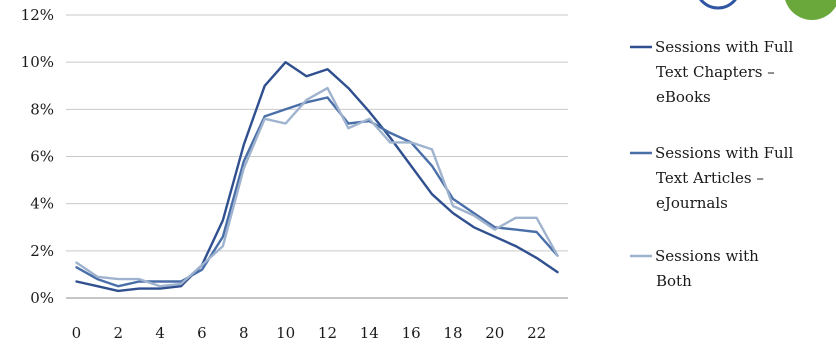  Describe the element at coordinates (707, 256) in the screenshot. I see `legend-label-3: Sessions with` at that location.